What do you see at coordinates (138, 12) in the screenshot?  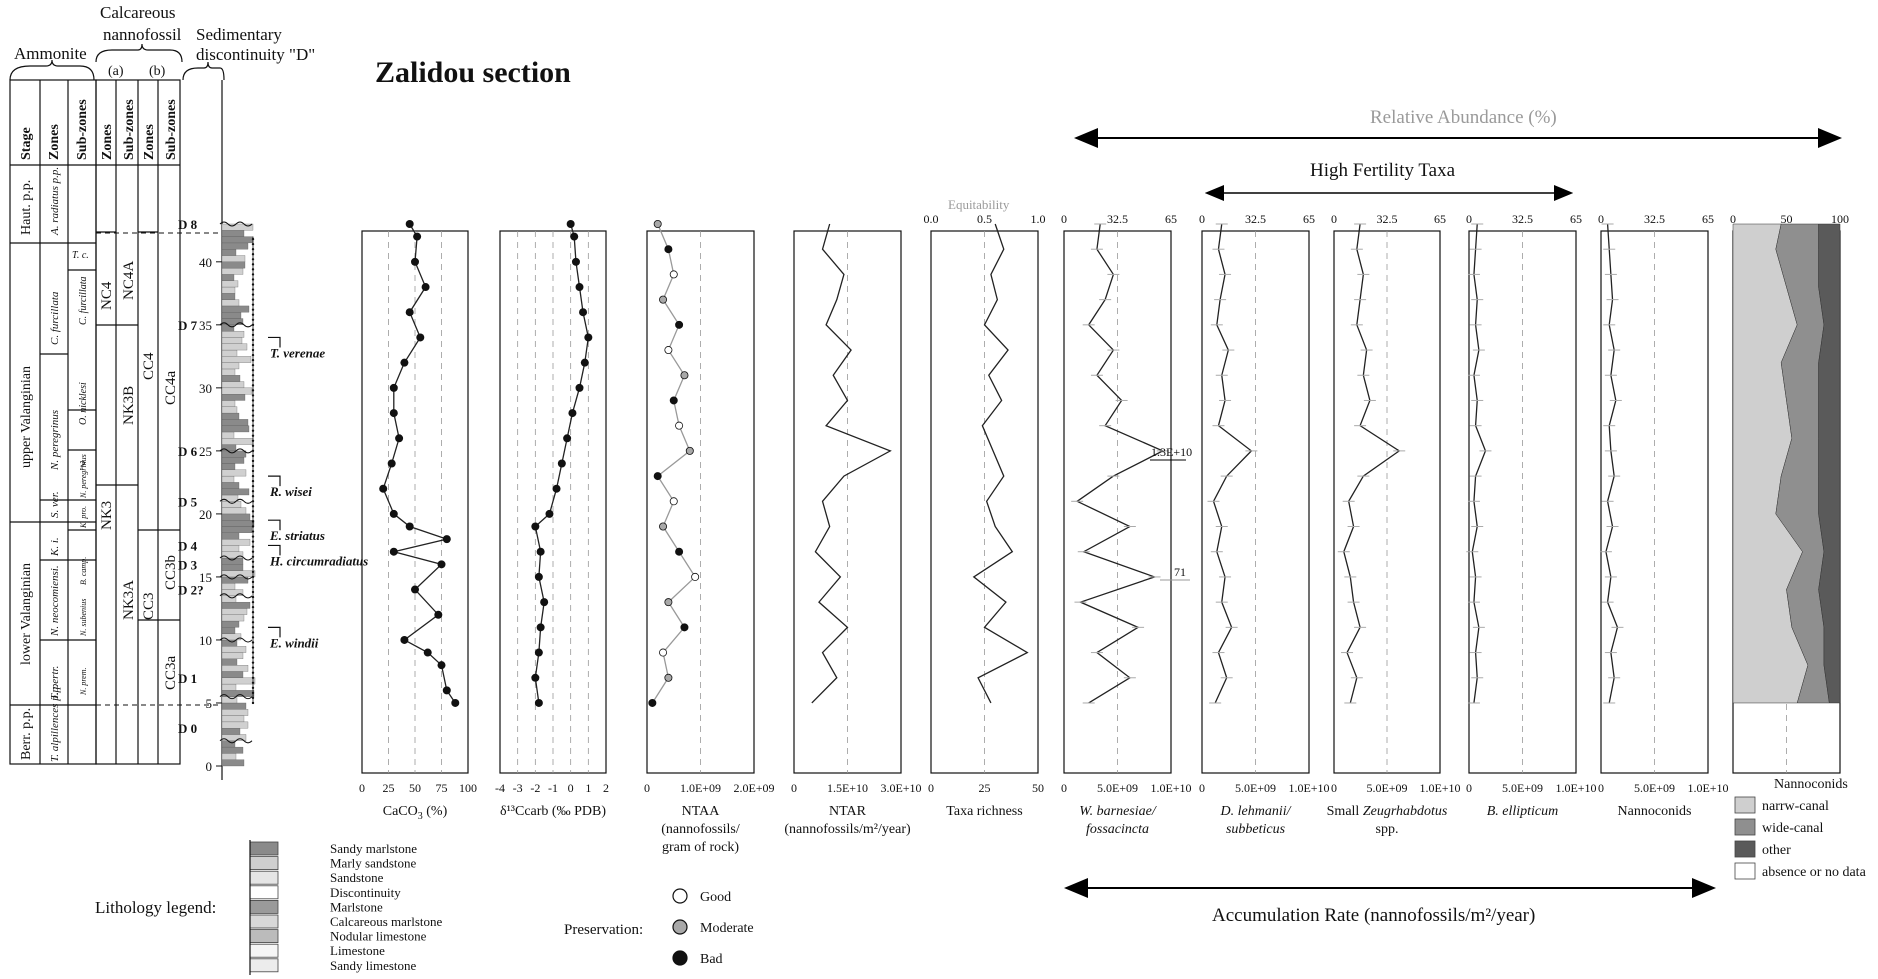 I see `header-nanno-1: Calcareous` at bounding box center [138, 12].